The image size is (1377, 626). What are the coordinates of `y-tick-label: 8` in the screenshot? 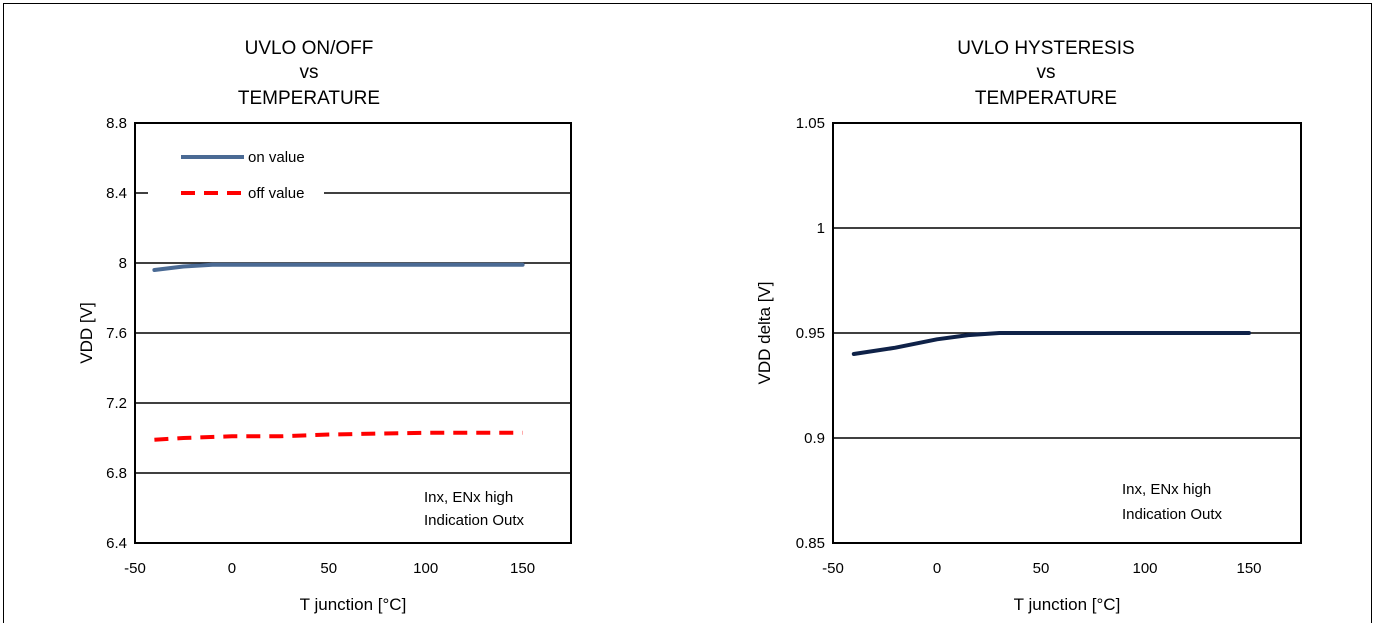 It's located at (123, 263).